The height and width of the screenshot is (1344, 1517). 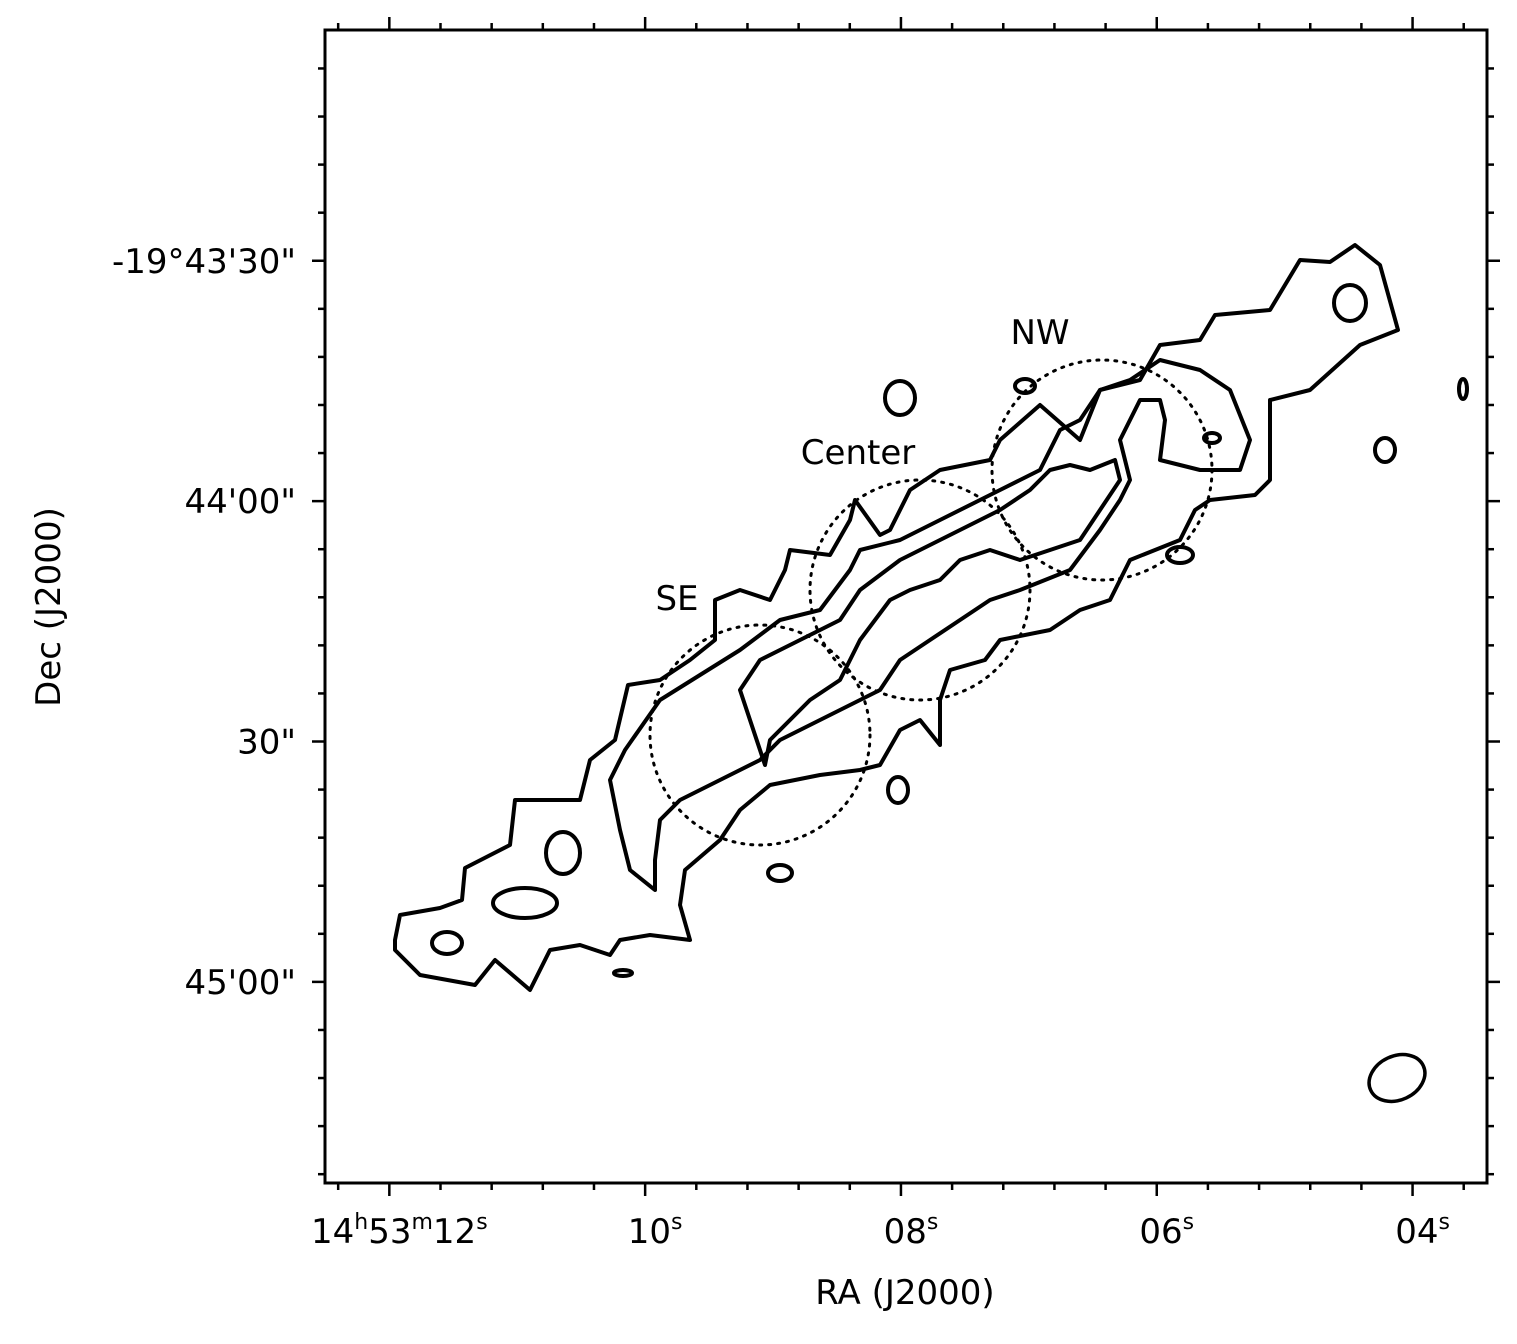 I want to click on y-tick-label: 44'00", so click(x=240, y=502).